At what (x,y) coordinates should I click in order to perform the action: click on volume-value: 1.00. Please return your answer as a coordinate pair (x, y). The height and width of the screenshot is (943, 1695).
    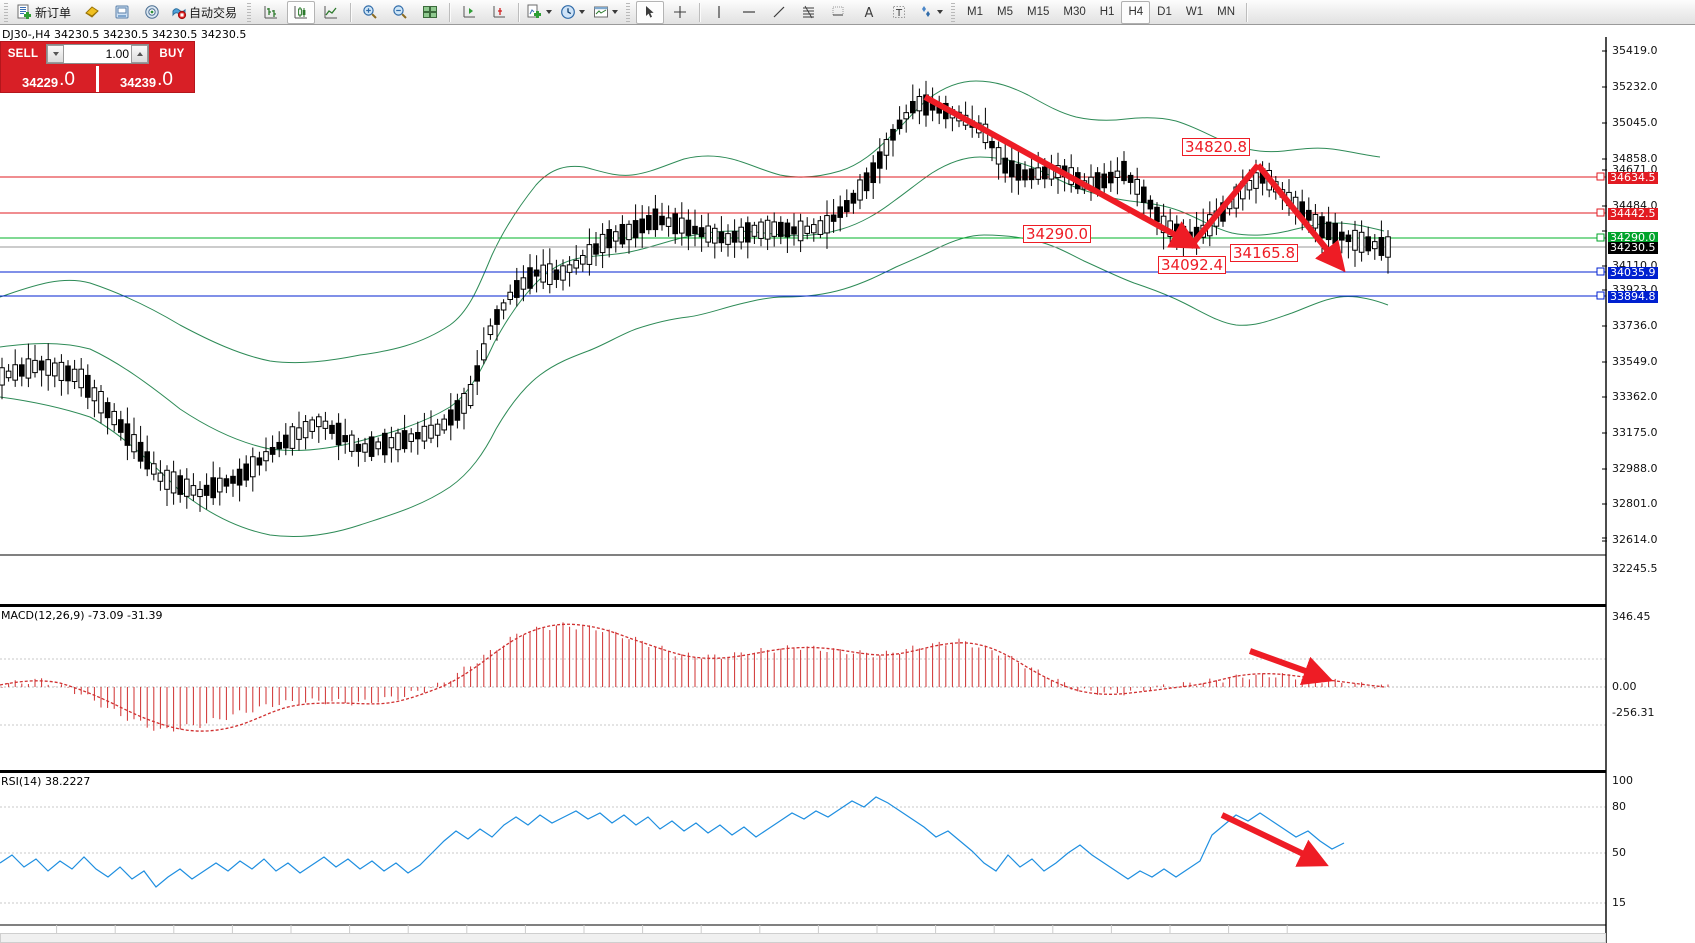
    Looking at the image, I should click on (97, 54).